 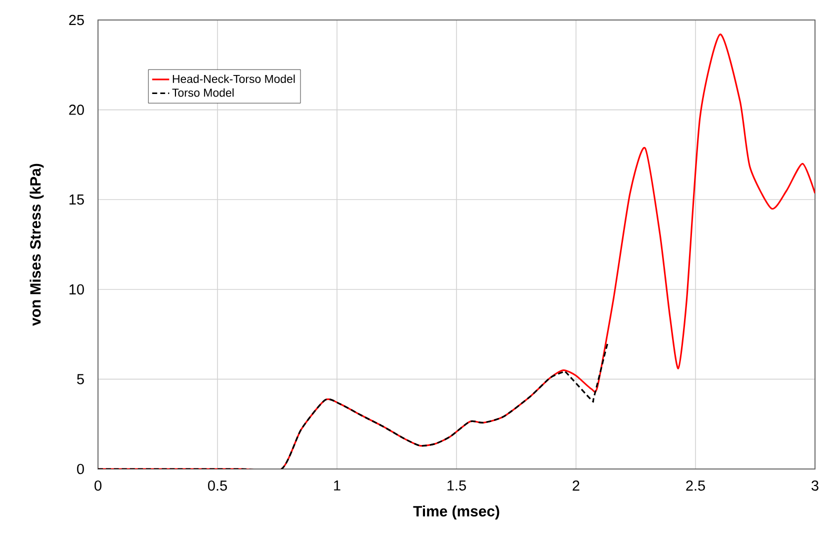 What do you see at coordinates (337, 485) in the screenshot?
I see `x-tick-label: 1` at bounding box center [337, 485].